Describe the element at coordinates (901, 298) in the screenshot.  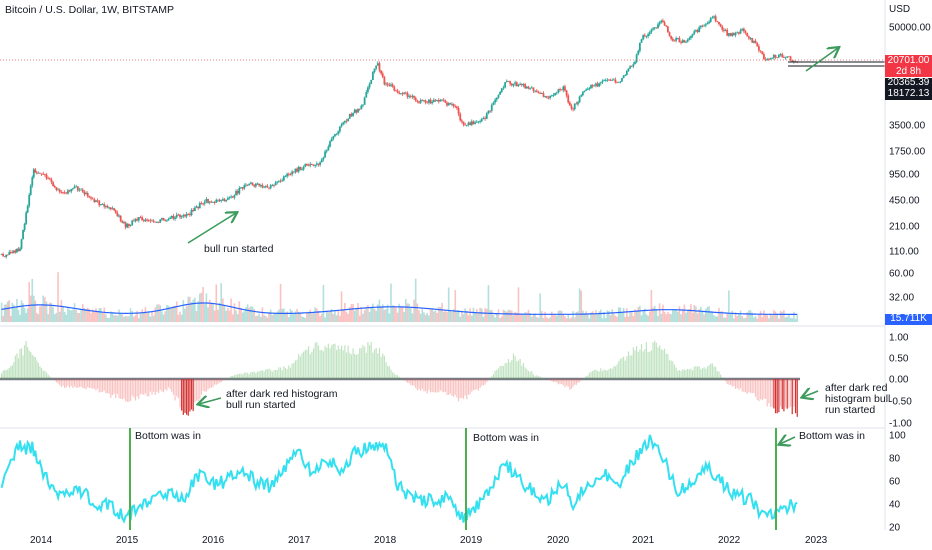
I see `price-tick-label: 32.00` at that location.